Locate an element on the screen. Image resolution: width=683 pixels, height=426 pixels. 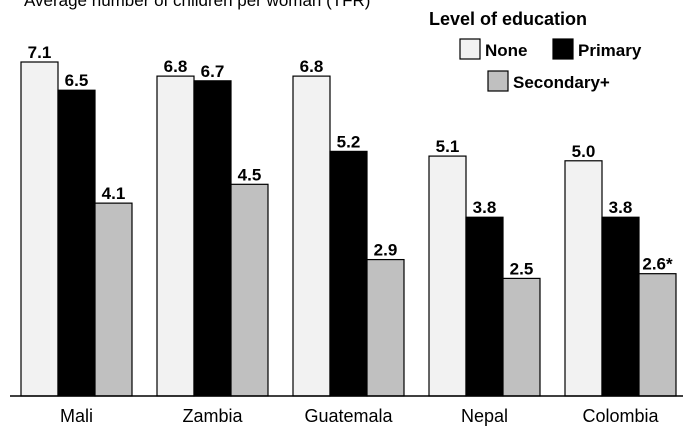
bar-colombia-secondary is located at coordinates (657, 335).